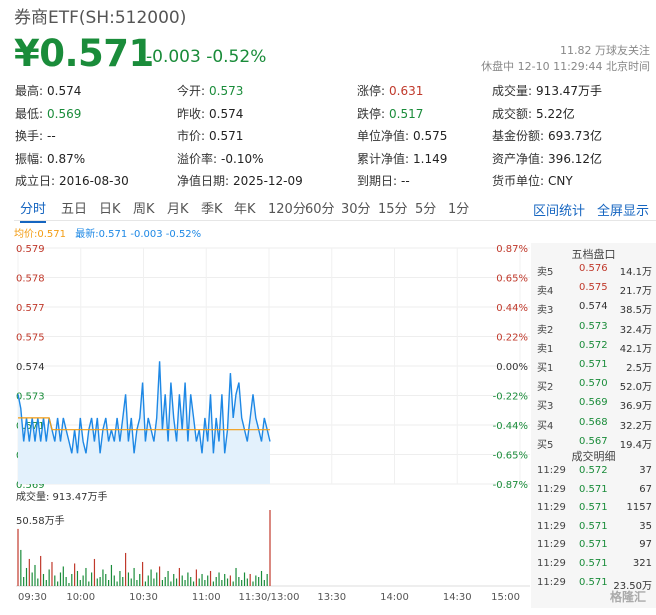 This screenshot has width=656, height=615. Describe the element at coordinates (356, 209) in the screenshot. I see `tab-10: 30分` at that location.